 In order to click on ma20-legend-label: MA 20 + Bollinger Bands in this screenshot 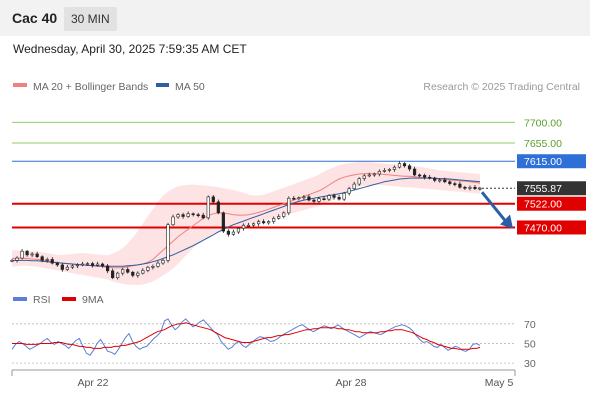, I will do `click(90, 87)`.